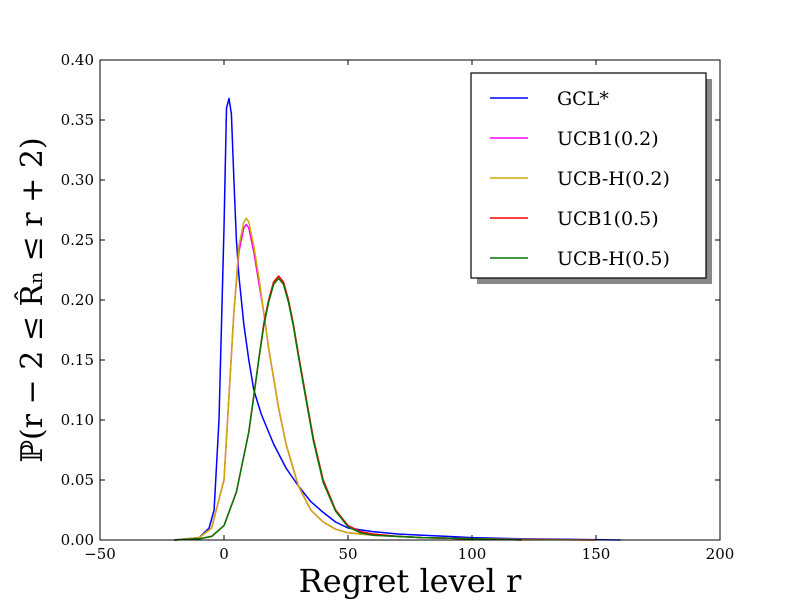 This screenshot has width=800, height=600. Describe the element at coordinates (32, 299) in the screenshot. I see `y-axis-label: ℙ(r − 2 ≤ R̂ₙ ≤ r + 2)` at that location.